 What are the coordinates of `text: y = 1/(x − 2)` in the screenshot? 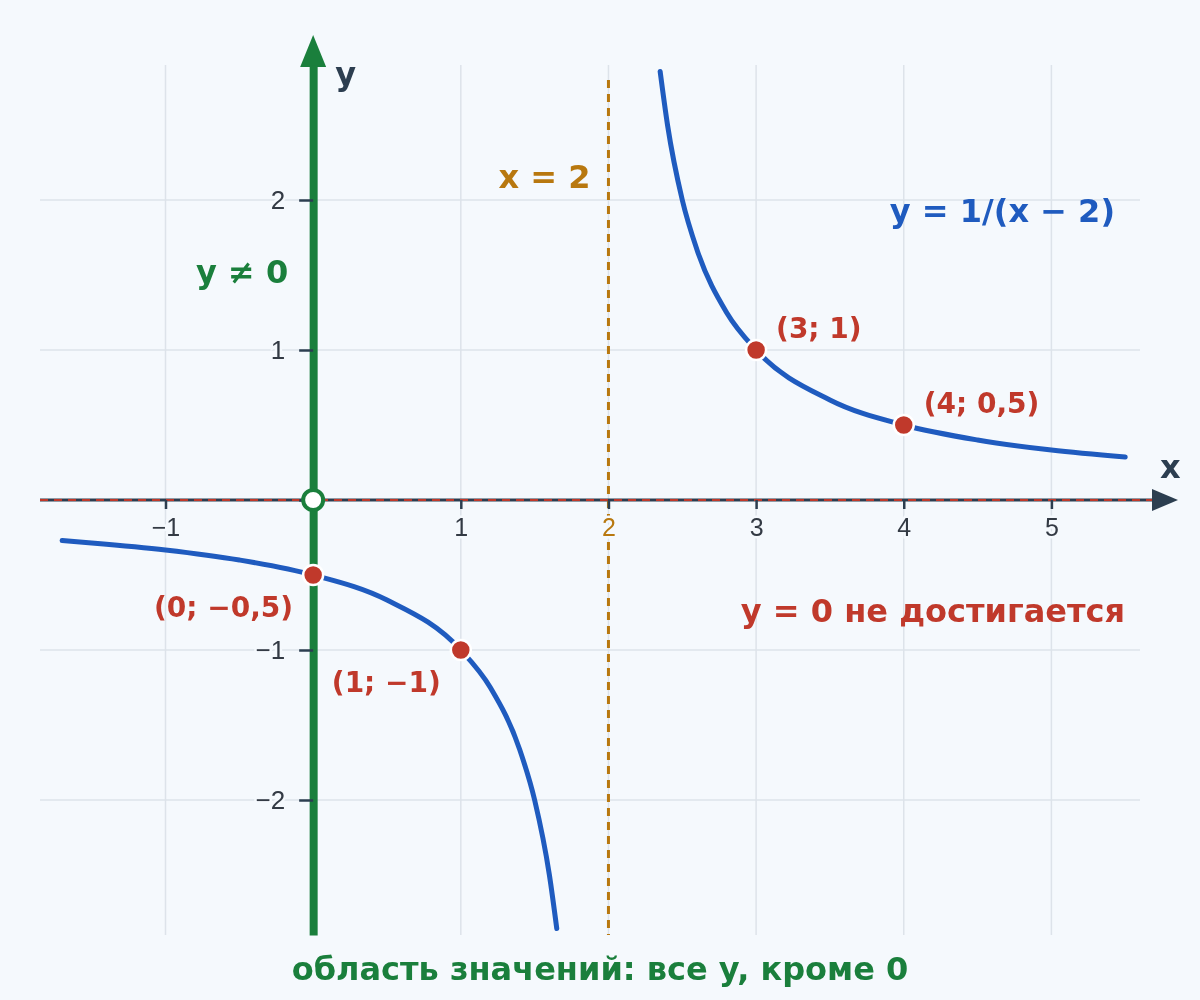 It's located at (1002, 211).